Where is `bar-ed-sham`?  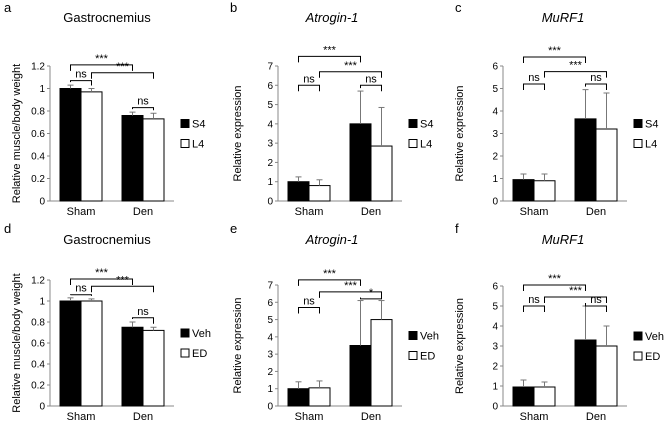 bar-ed-sham is located at coordinates (319, 397).